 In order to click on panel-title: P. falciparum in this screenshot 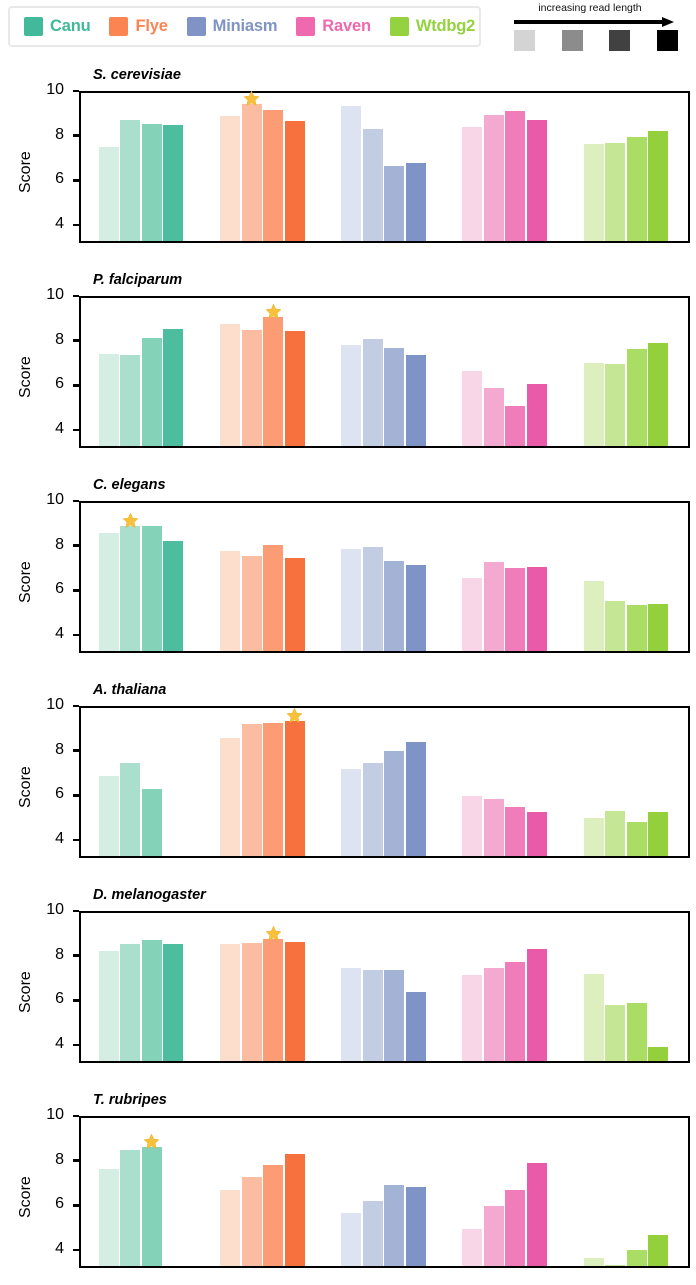, I will do `click(138, 280)`.